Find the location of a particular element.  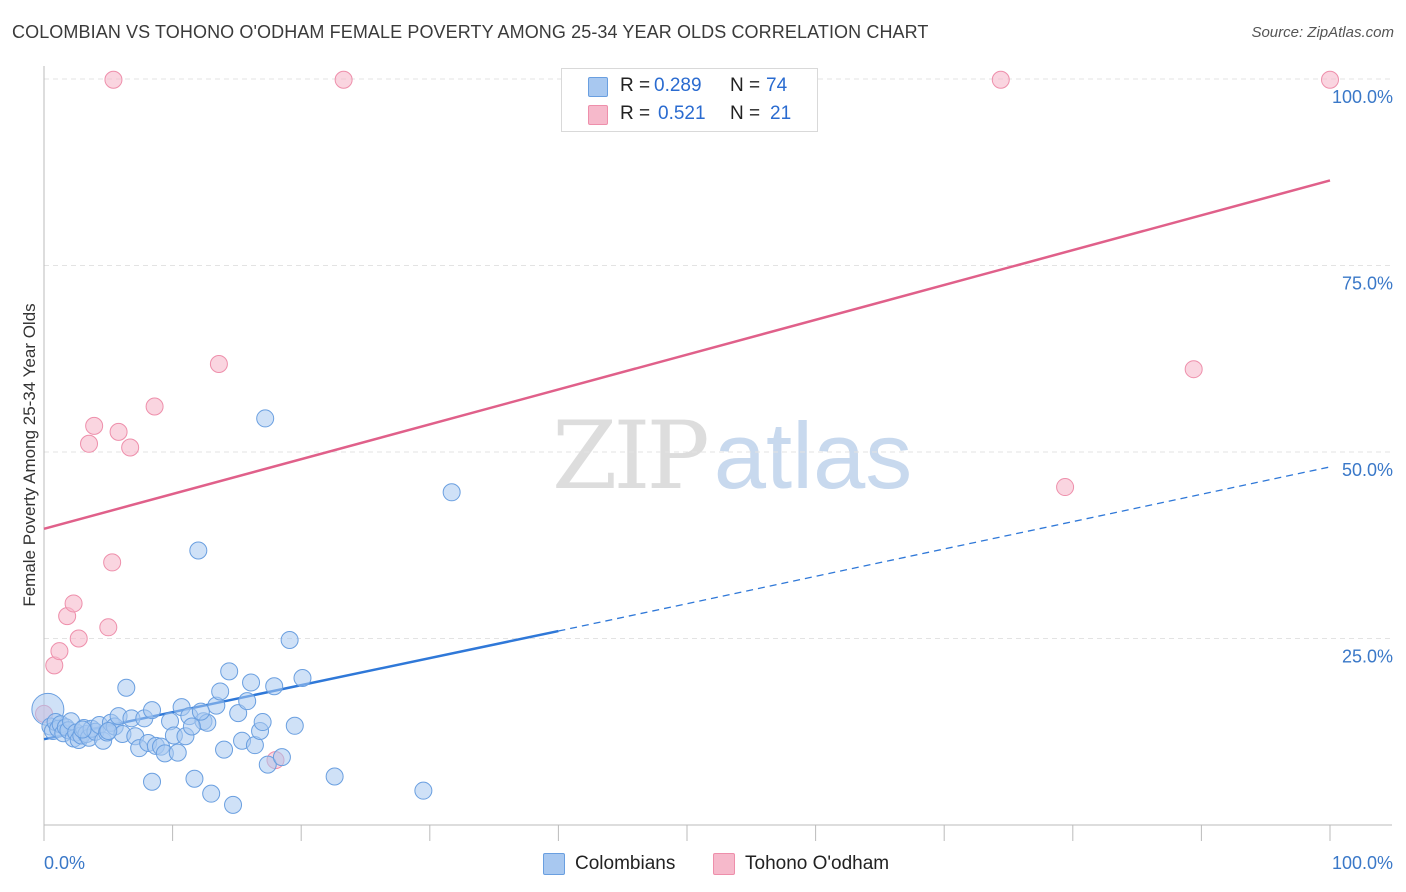

y-tick-label: 50.0% is located at coordinates (1367, 470).